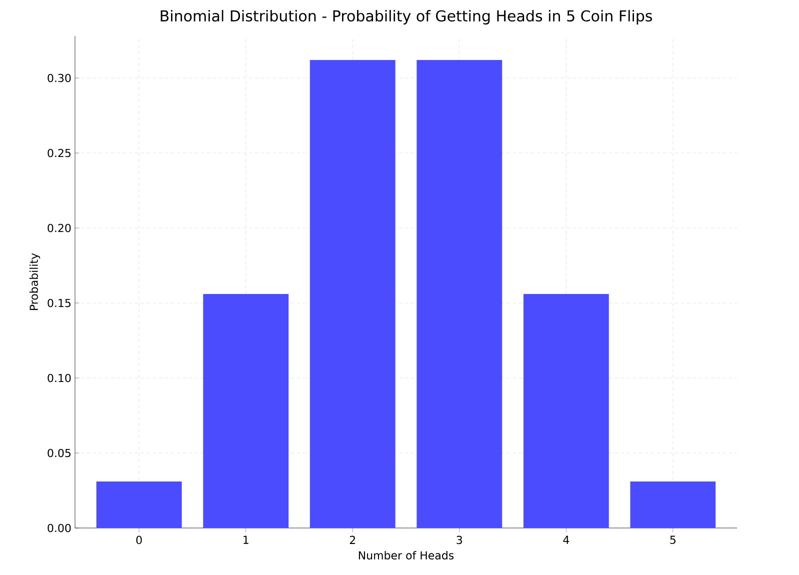  I want to click on x-tick-label: 3, so click(459, 540).